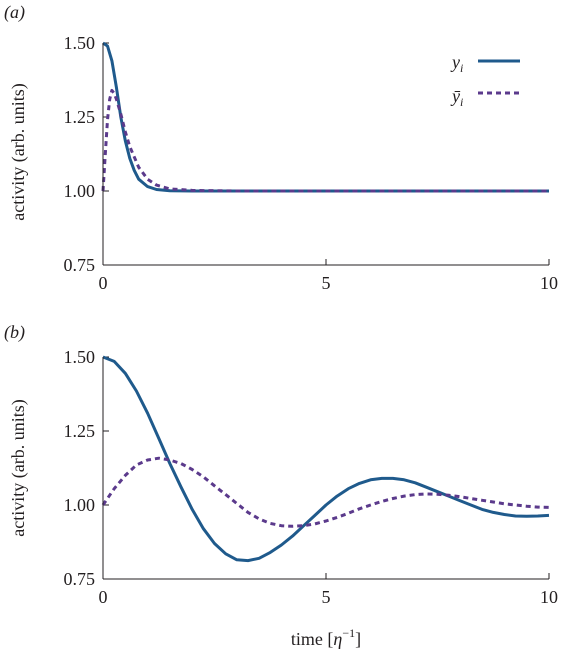  What do you see at coordinates (485, 63) in the screenshot?
I see `legend-entry-y: yi` at bounding box center [485, 63].